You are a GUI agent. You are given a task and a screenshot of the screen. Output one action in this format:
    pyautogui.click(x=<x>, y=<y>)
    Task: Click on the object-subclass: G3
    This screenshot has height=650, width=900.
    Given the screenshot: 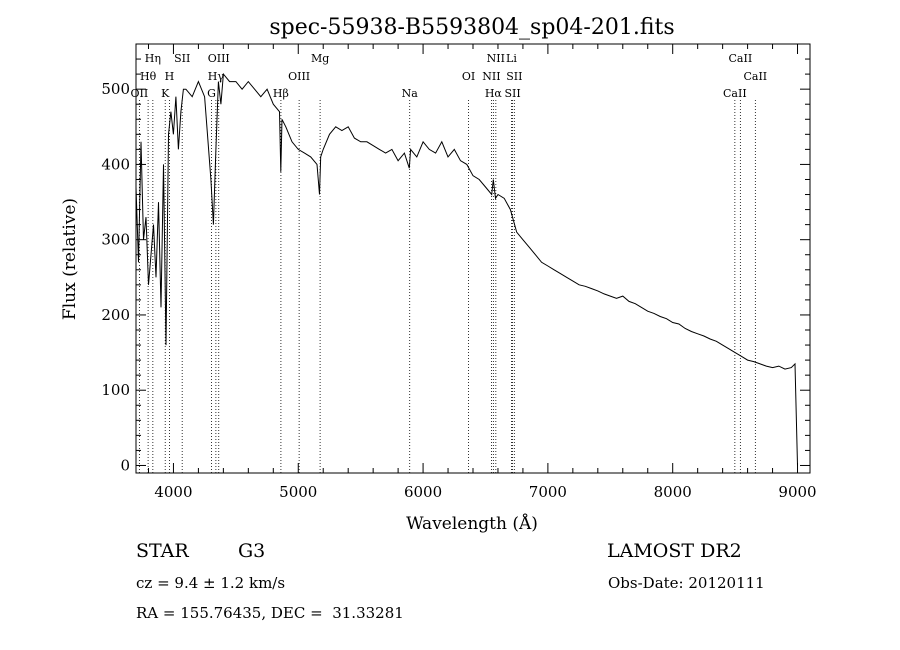 What is the action you would take?
    pyautogui.click(x=252, y=551)
    